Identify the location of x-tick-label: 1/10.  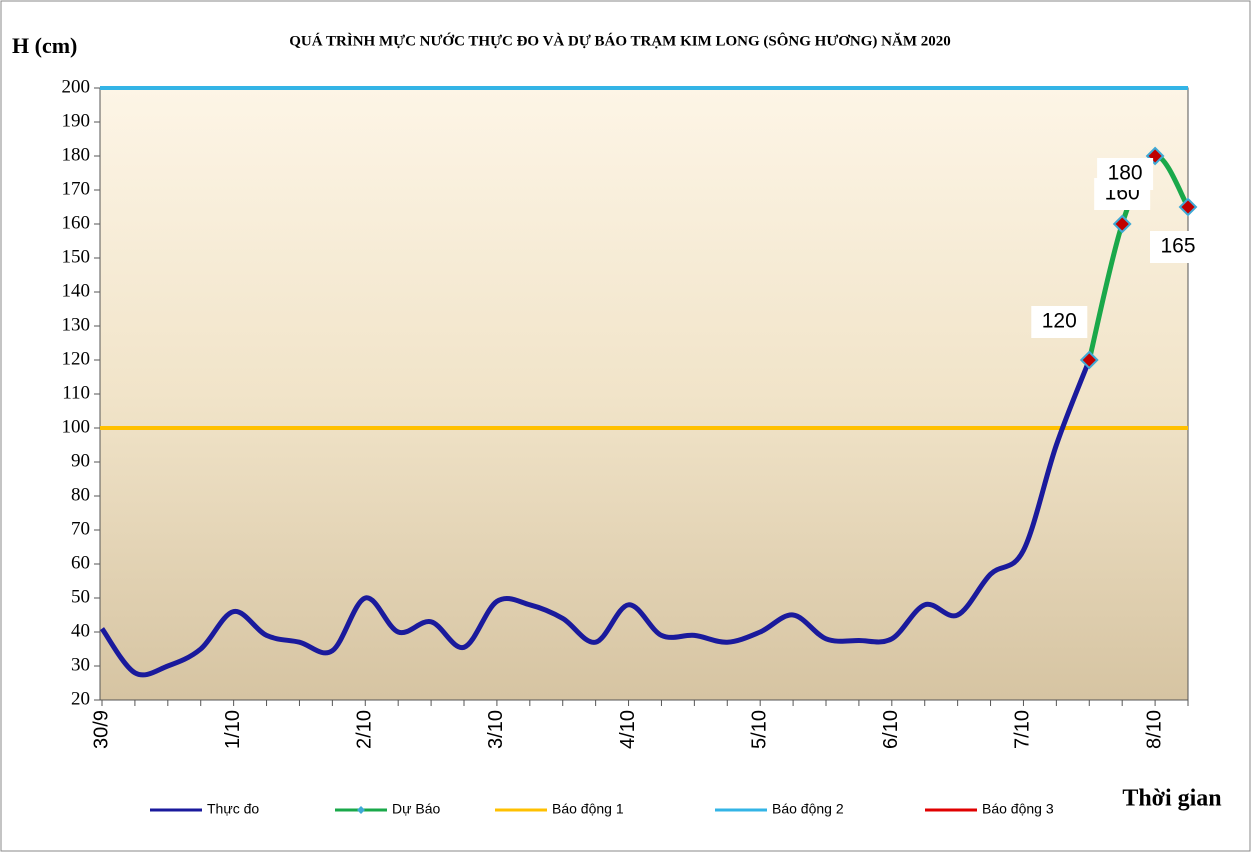
(233, 729).